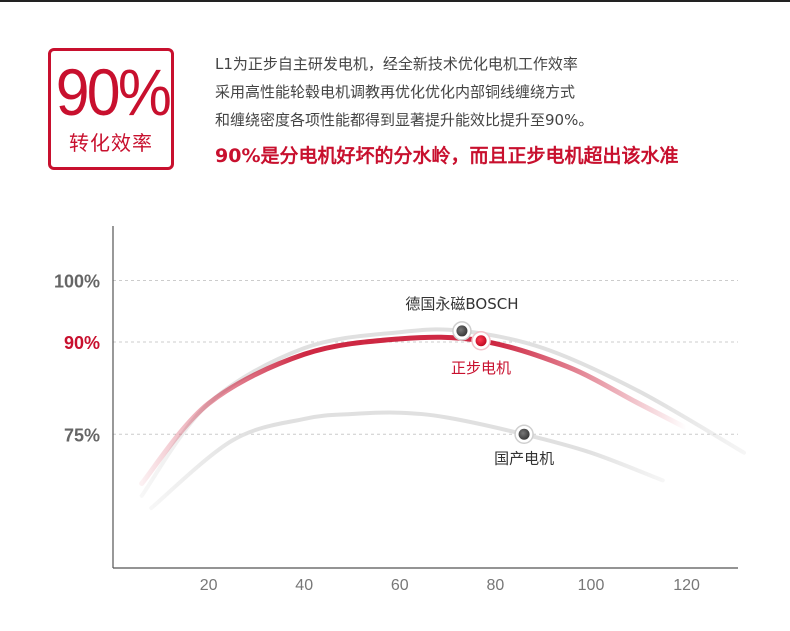  Describe the element at coordinates (111, 143) in the screenshot. I see `badge-caption: 转化效率` at that location.